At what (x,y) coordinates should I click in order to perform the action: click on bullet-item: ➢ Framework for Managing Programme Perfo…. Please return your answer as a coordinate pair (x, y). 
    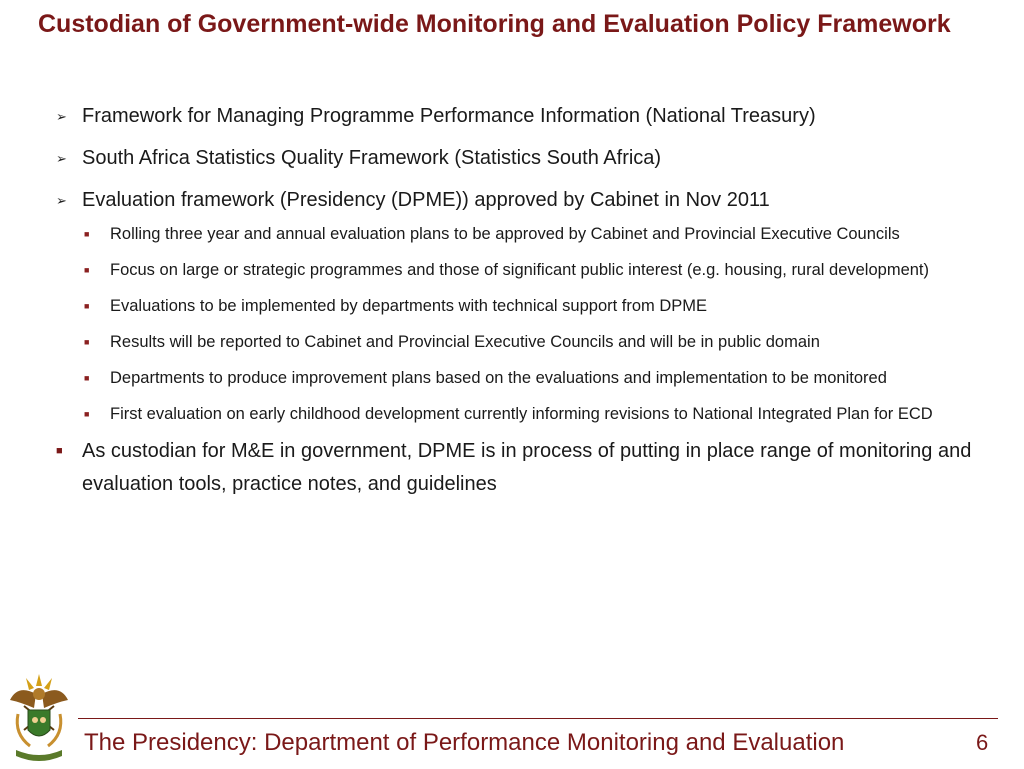
    Looking at the image, I should click on (521, 116).